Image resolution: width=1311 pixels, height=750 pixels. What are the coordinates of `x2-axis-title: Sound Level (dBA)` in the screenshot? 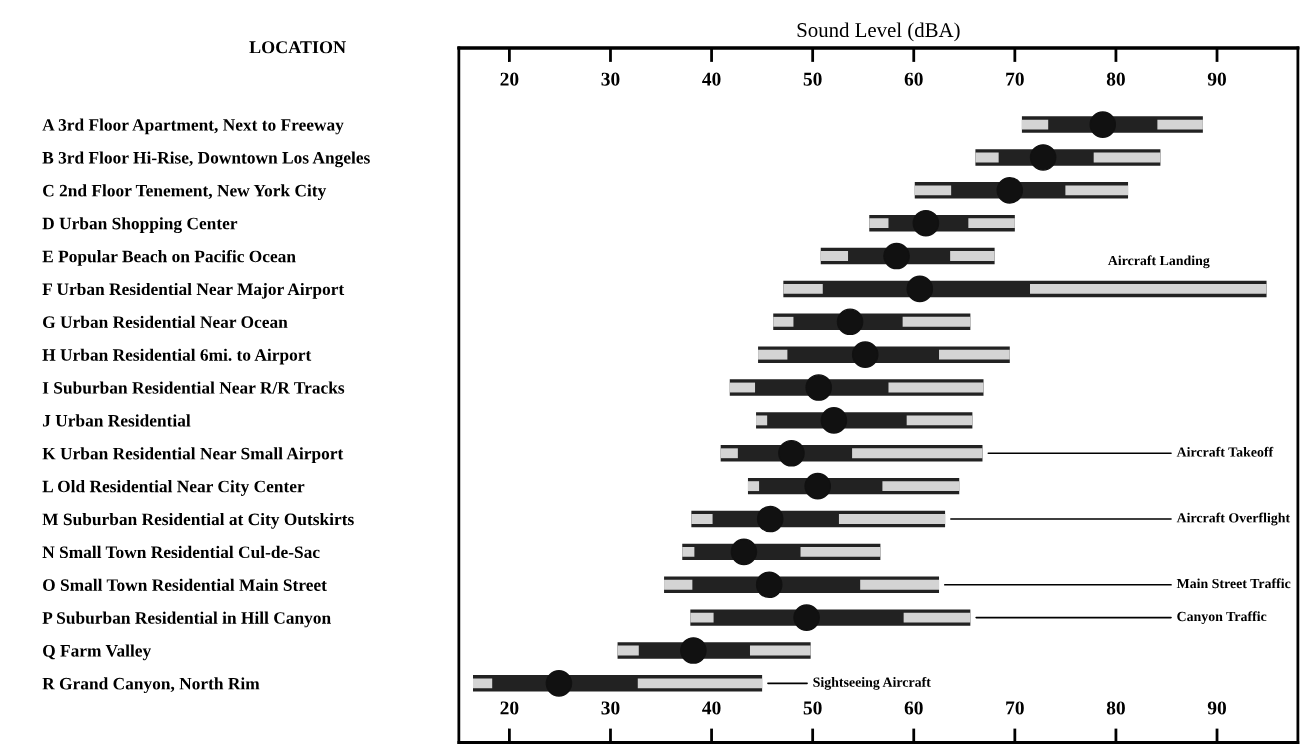 It's located at (878, 32).